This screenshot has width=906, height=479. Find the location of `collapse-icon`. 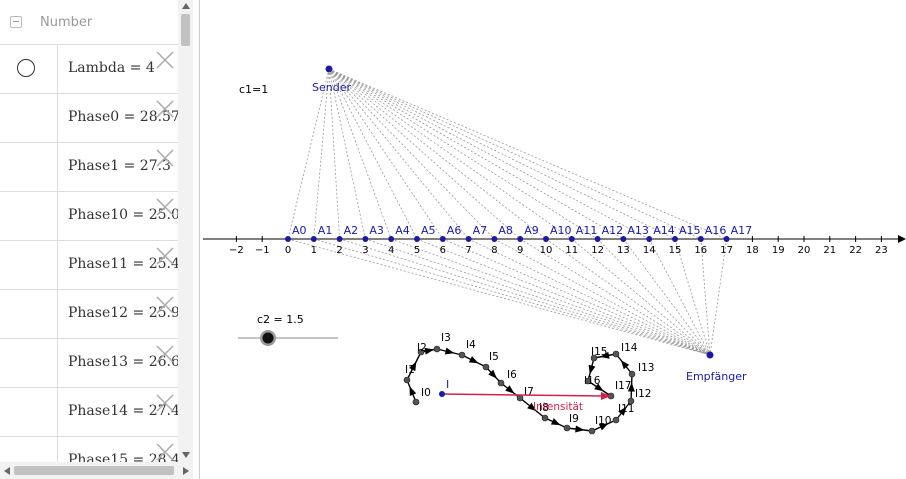

collapse-icon is located at coordinates (16, 22).